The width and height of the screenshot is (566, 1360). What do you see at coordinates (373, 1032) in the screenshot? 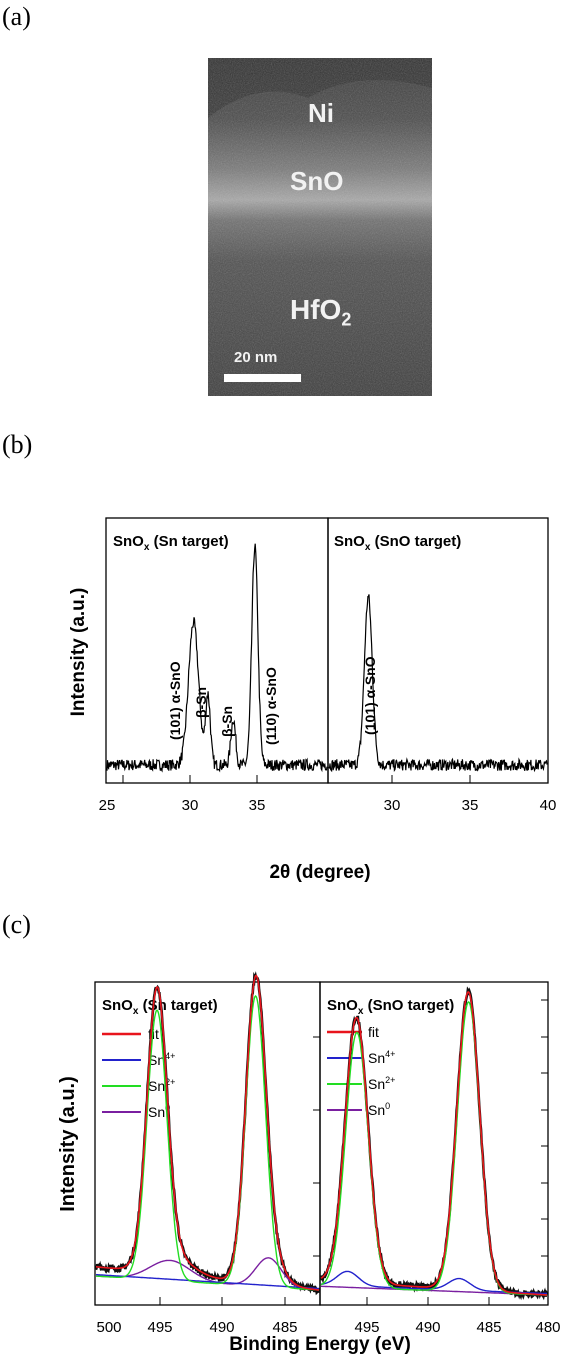
I see `legend-fit-label-right: fit` at bounding box center [373, 1032].